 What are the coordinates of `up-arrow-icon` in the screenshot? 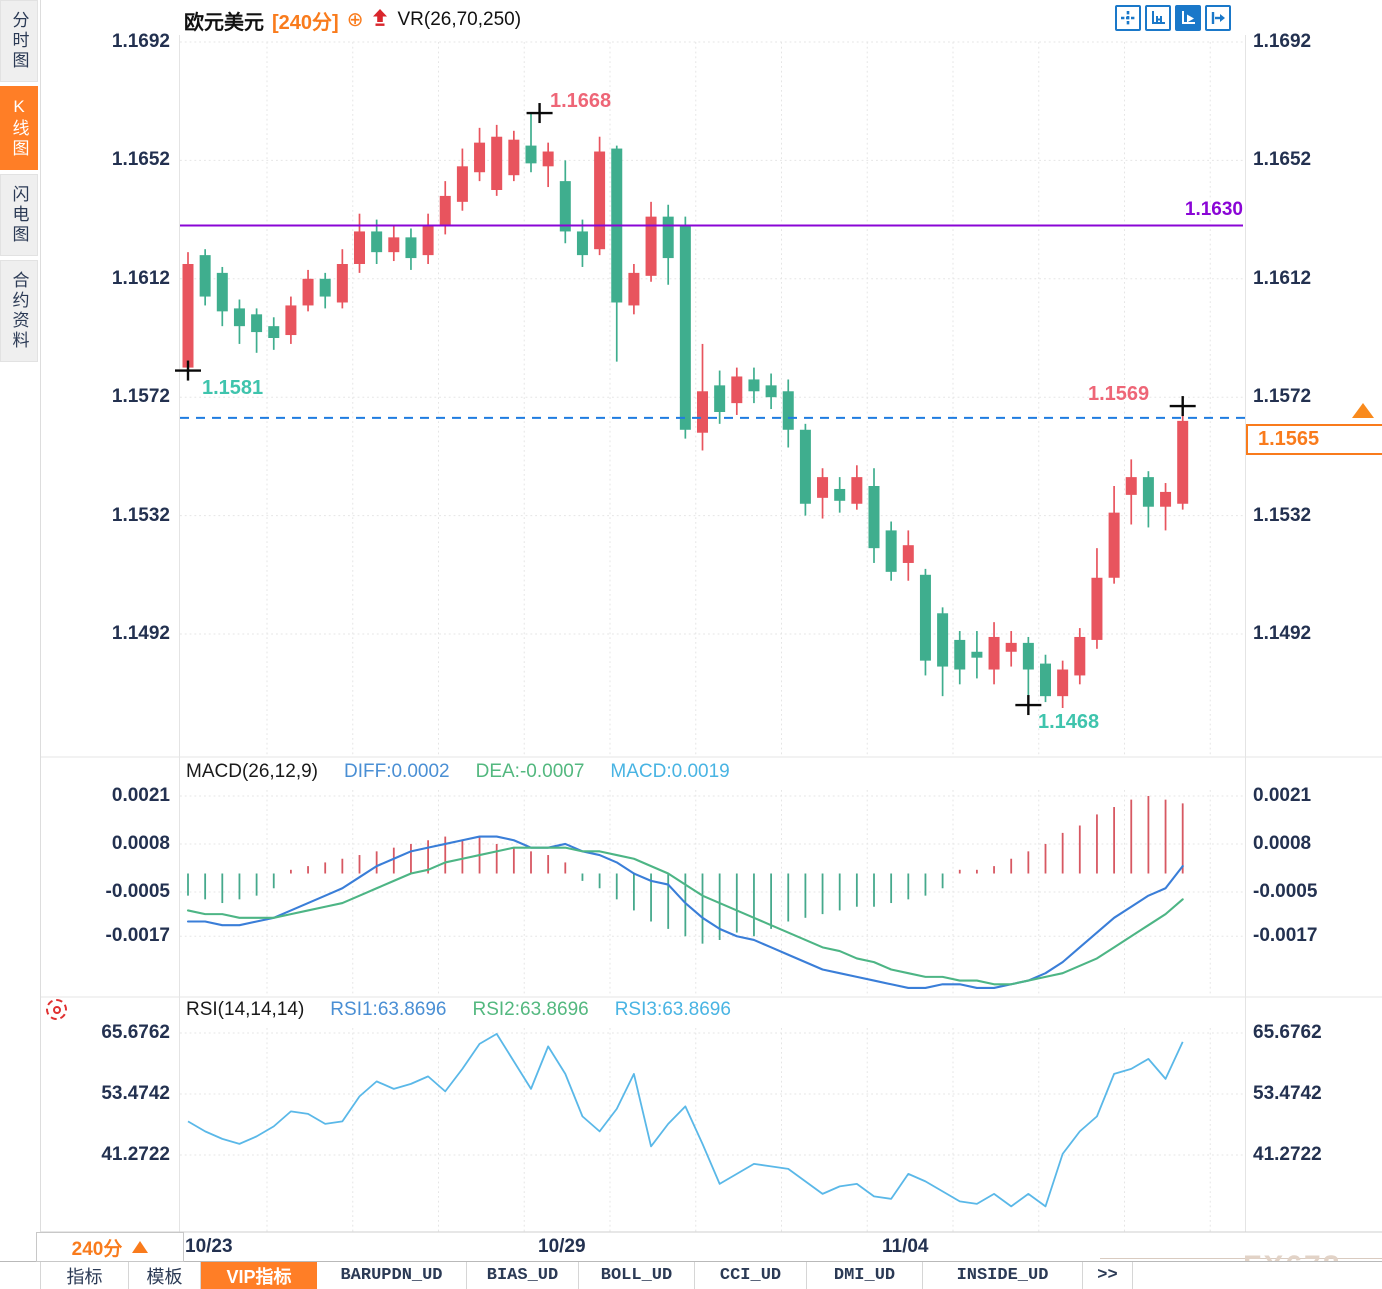 It's located at (380, 20).